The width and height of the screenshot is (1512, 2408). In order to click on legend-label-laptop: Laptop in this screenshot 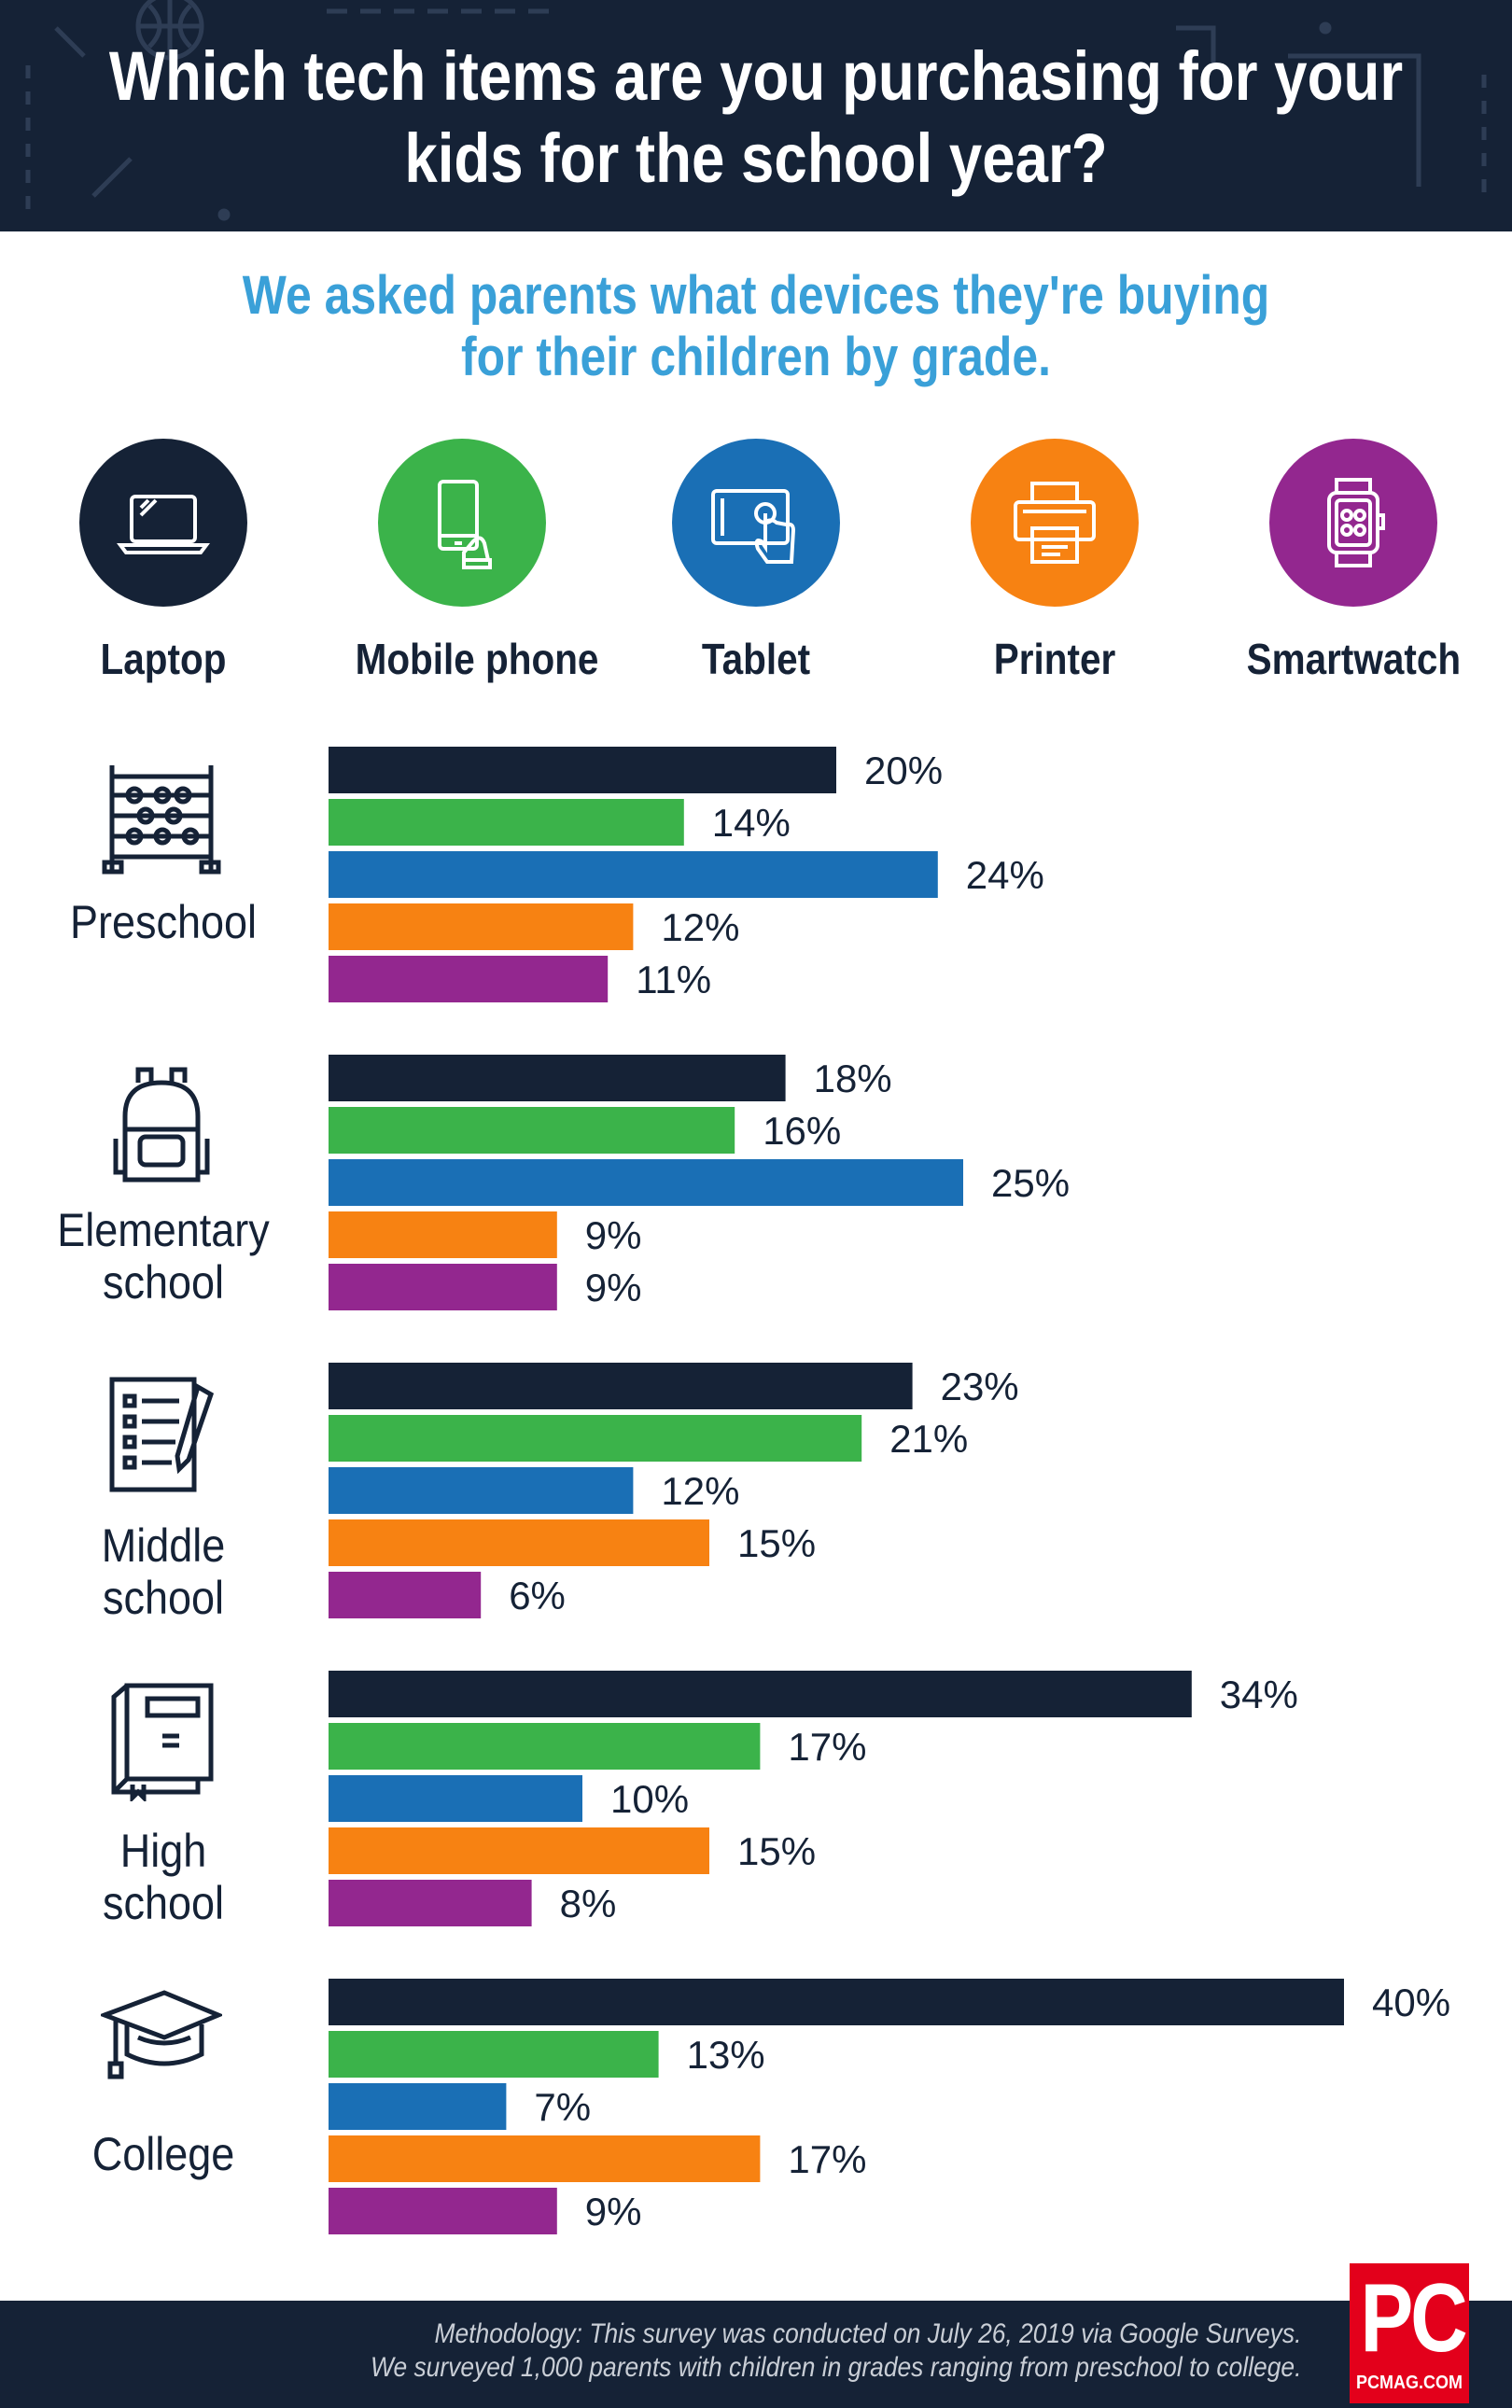, I will do `click(163, 659)`.